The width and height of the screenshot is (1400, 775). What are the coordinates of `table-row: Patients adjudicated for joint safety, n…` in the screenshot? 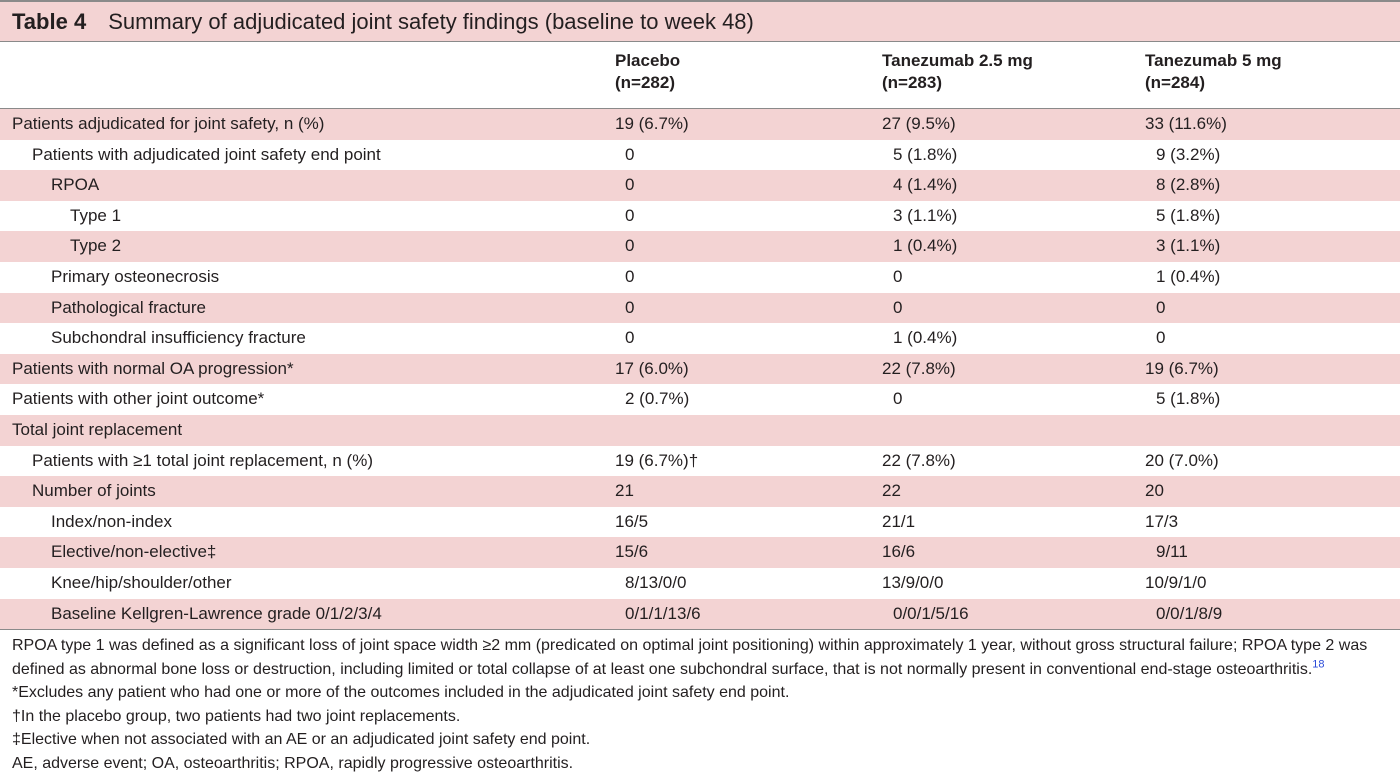 It's located at (700, 124).